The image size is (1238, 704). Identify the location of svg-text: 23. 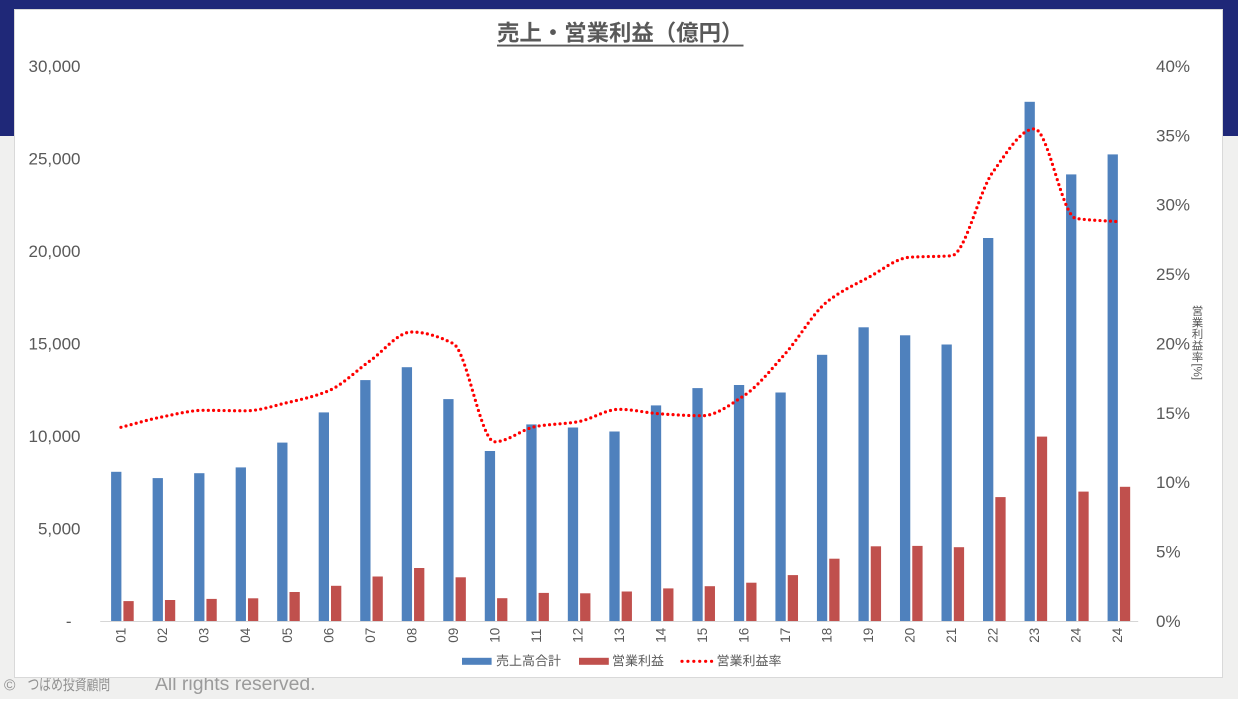
(1034, 635).